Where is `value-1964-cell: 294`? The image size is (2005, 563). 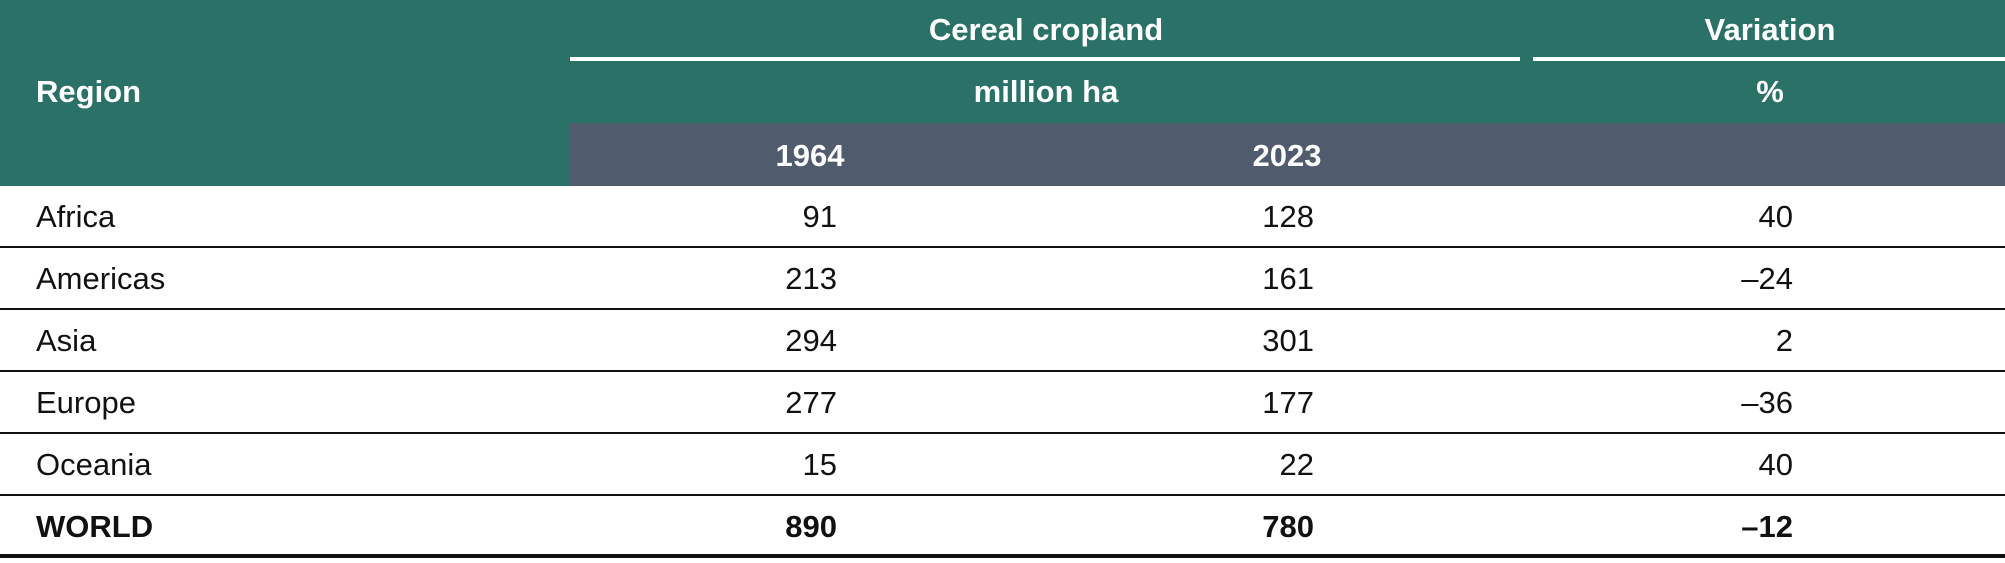 value-1964-cell: 294 is located at coordinates (811, 340).